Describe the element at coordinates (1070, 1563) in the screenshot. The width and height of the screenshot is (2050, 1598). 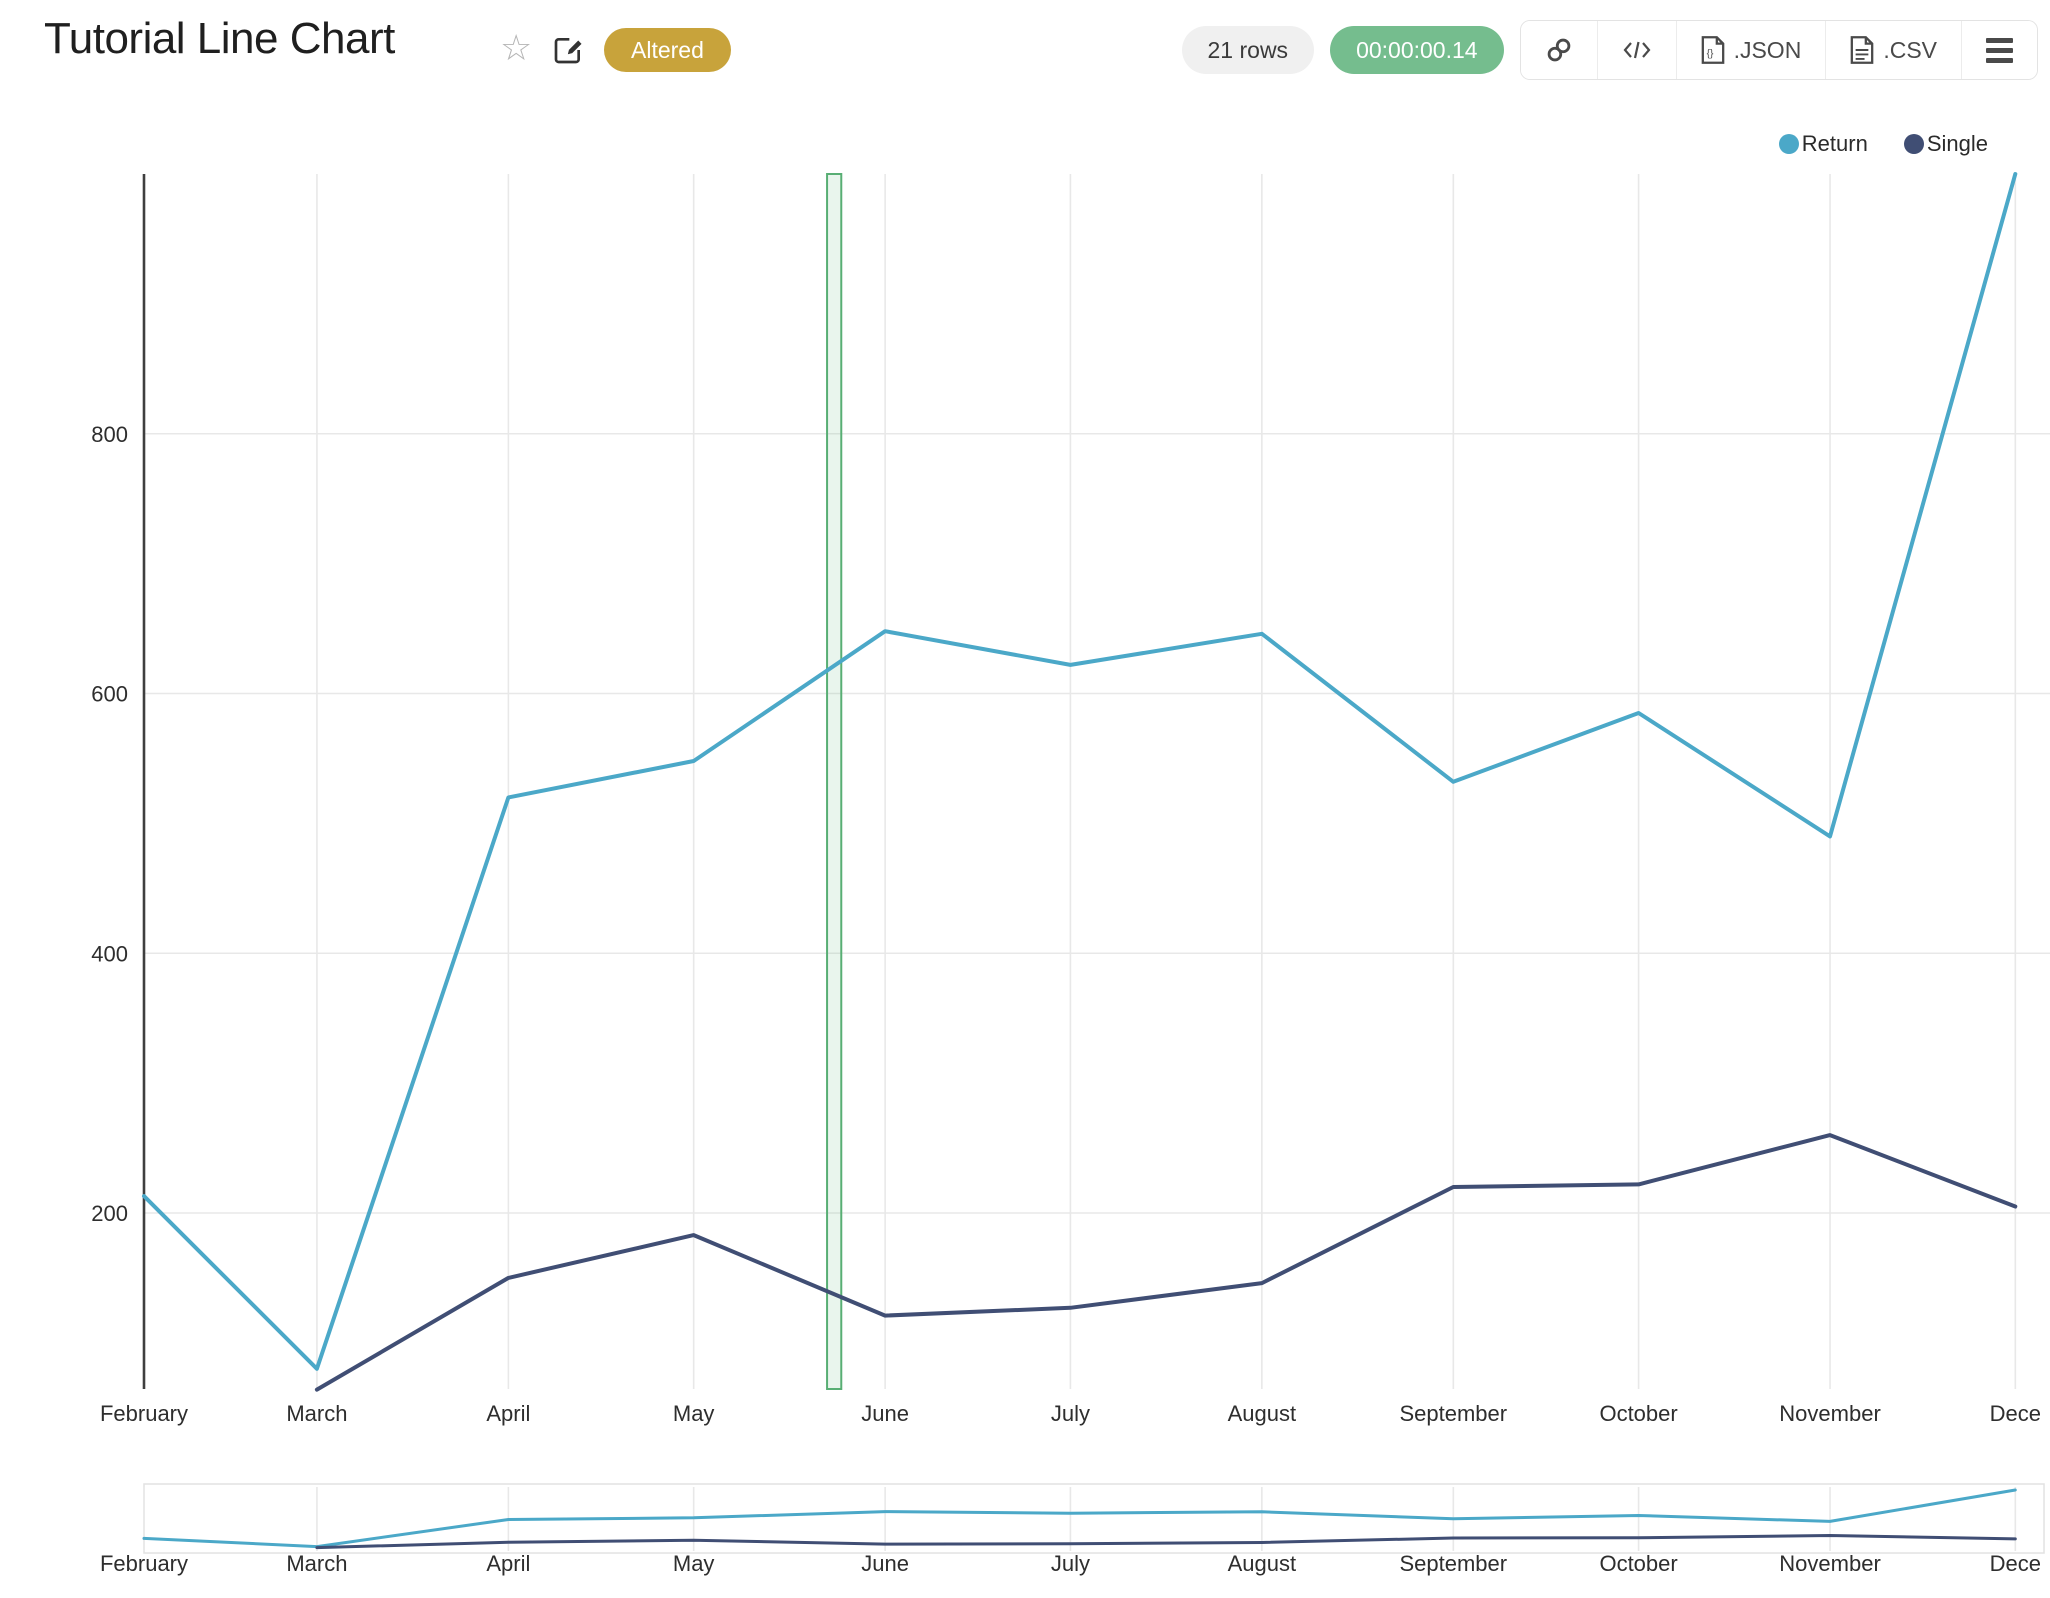
I see `mini-x-tick-label: July` at that location.